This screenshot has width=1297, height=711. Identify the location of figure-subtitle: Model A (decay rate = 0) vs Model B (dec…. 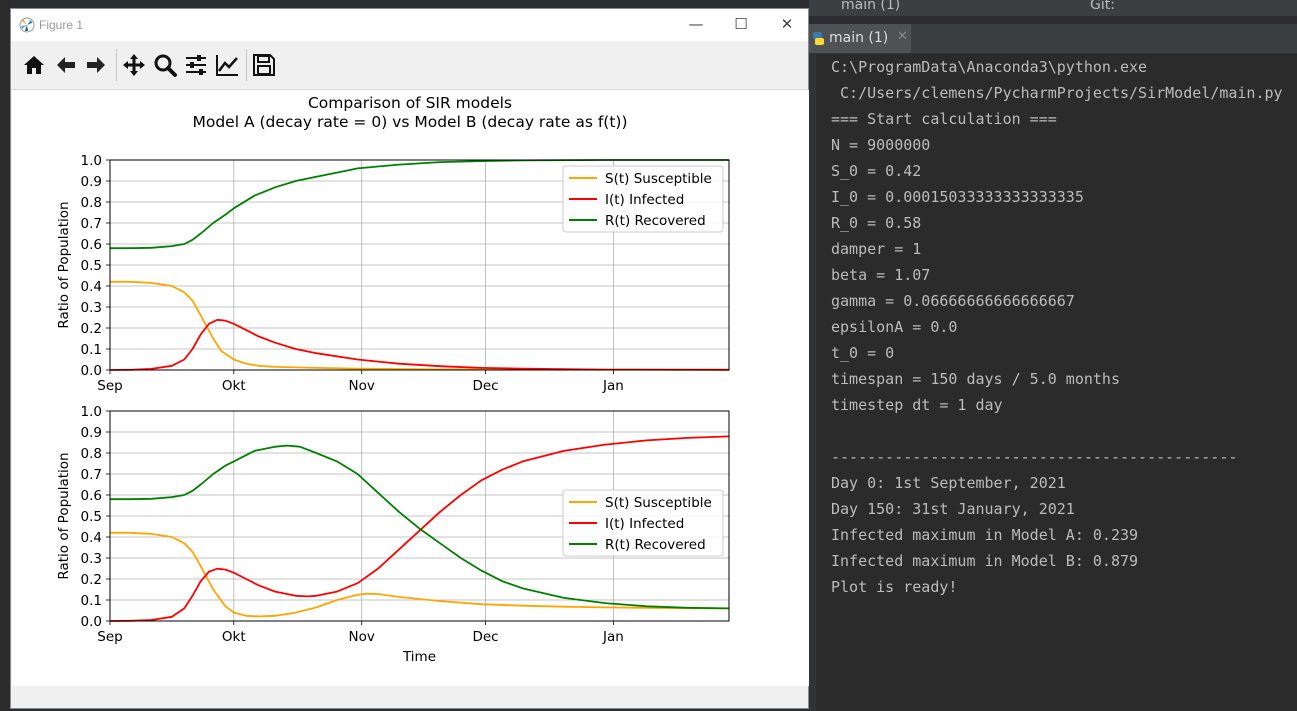
(409, 122).